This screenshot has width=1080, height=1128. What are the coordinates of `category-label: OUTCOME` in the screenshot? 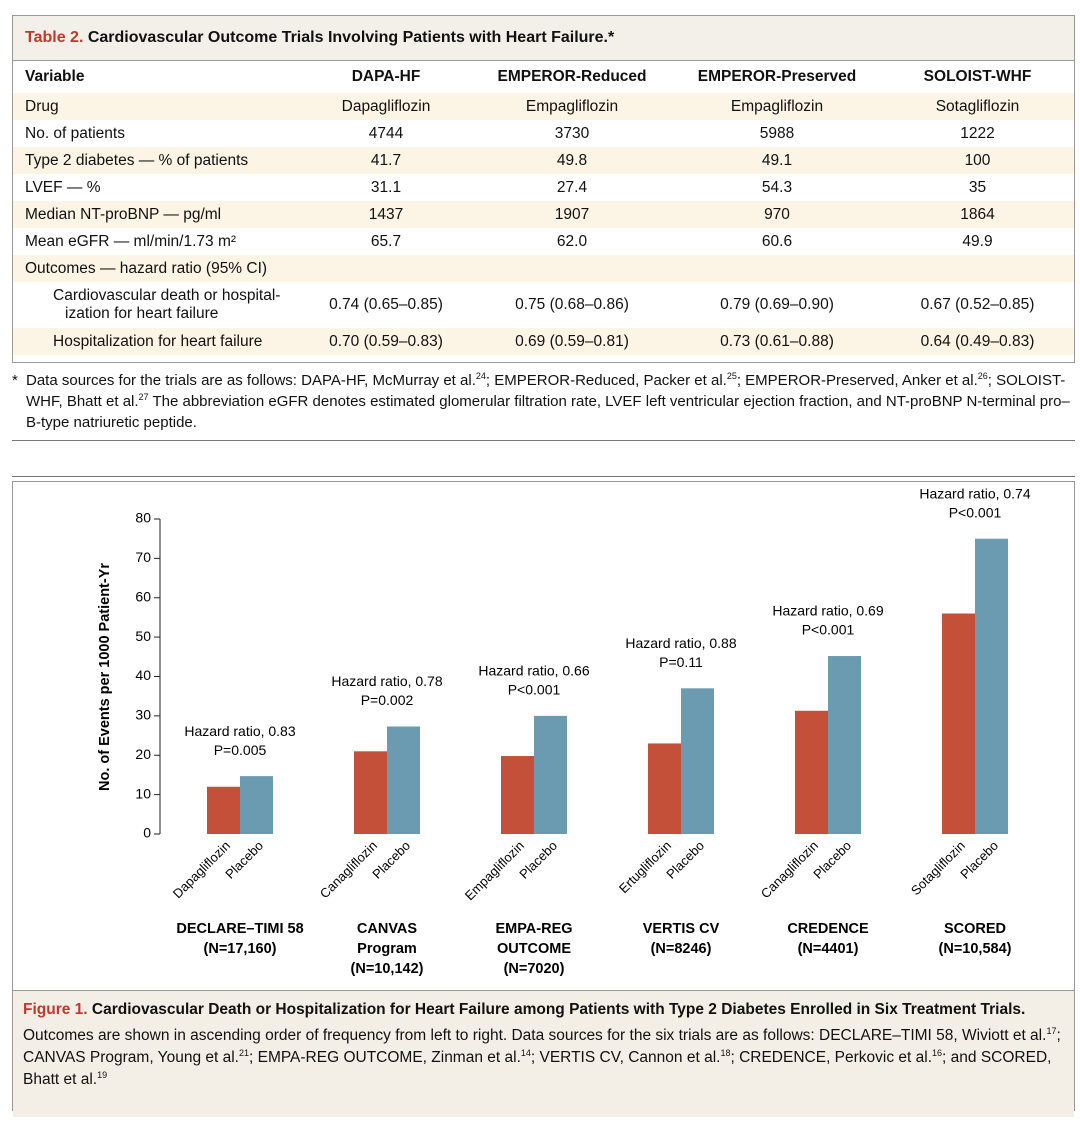 It's located at (534, 949).